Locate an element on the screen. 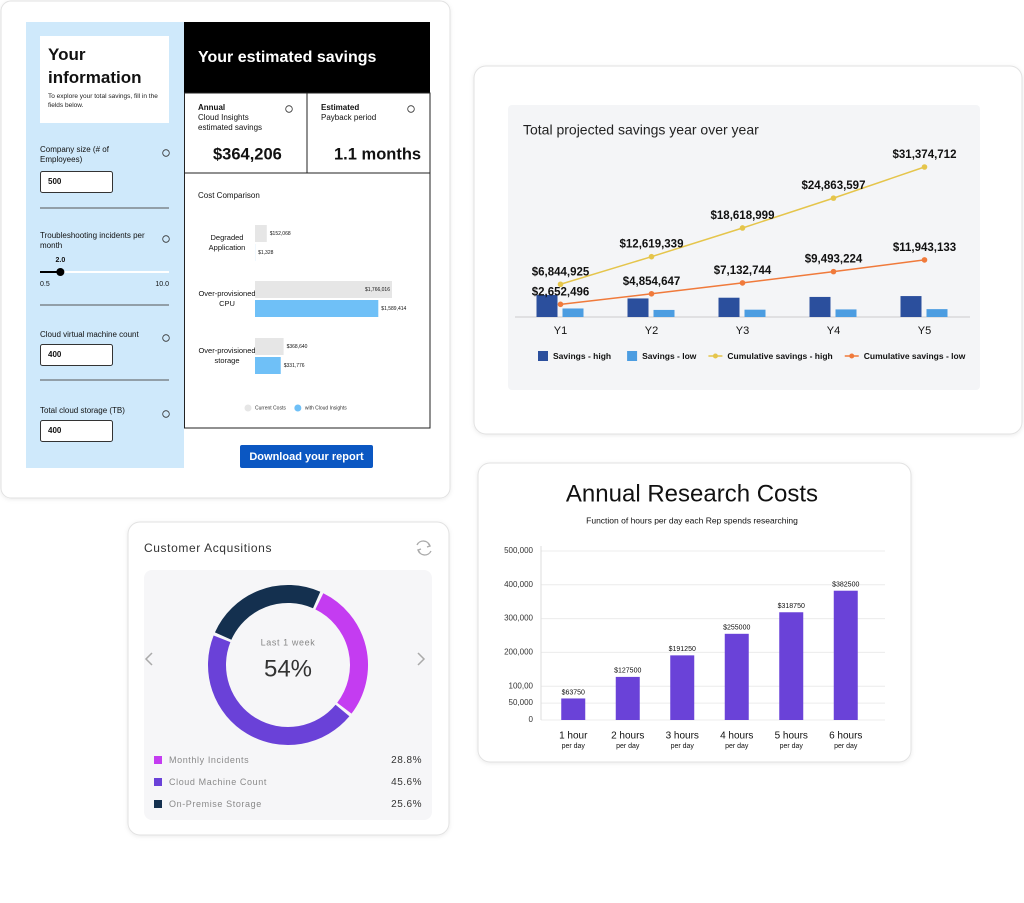 This screenshot has width=1024, height=903. value-label: $1,589,414 is located at coordinates (393, 309).